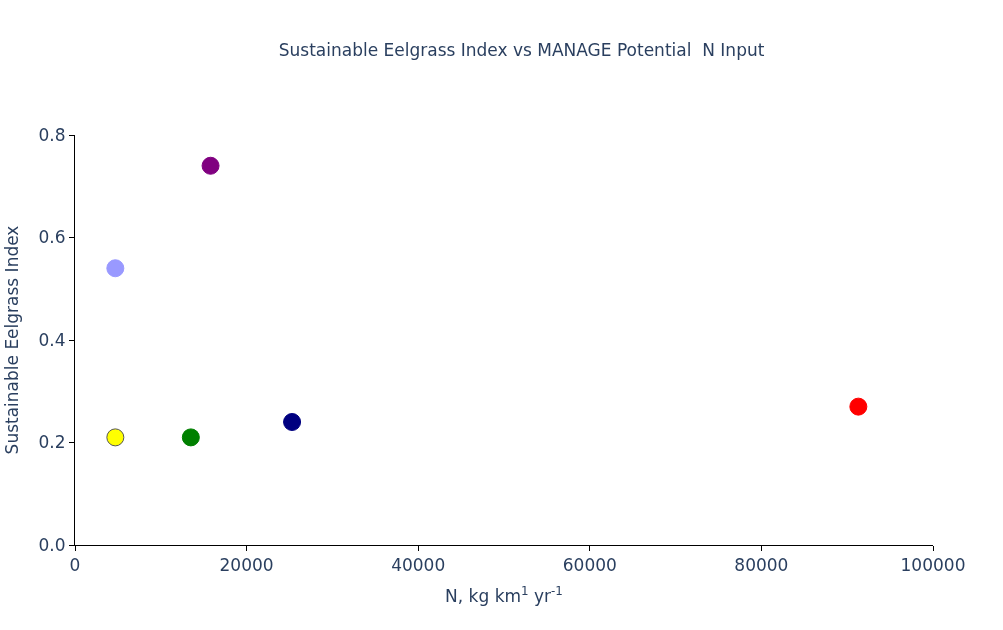  Describe the element at coordinates (504, 594) in the screenshot. I see `x-axis-title: N, kg km$^{1}$ yr$^{-1}$` at that location.